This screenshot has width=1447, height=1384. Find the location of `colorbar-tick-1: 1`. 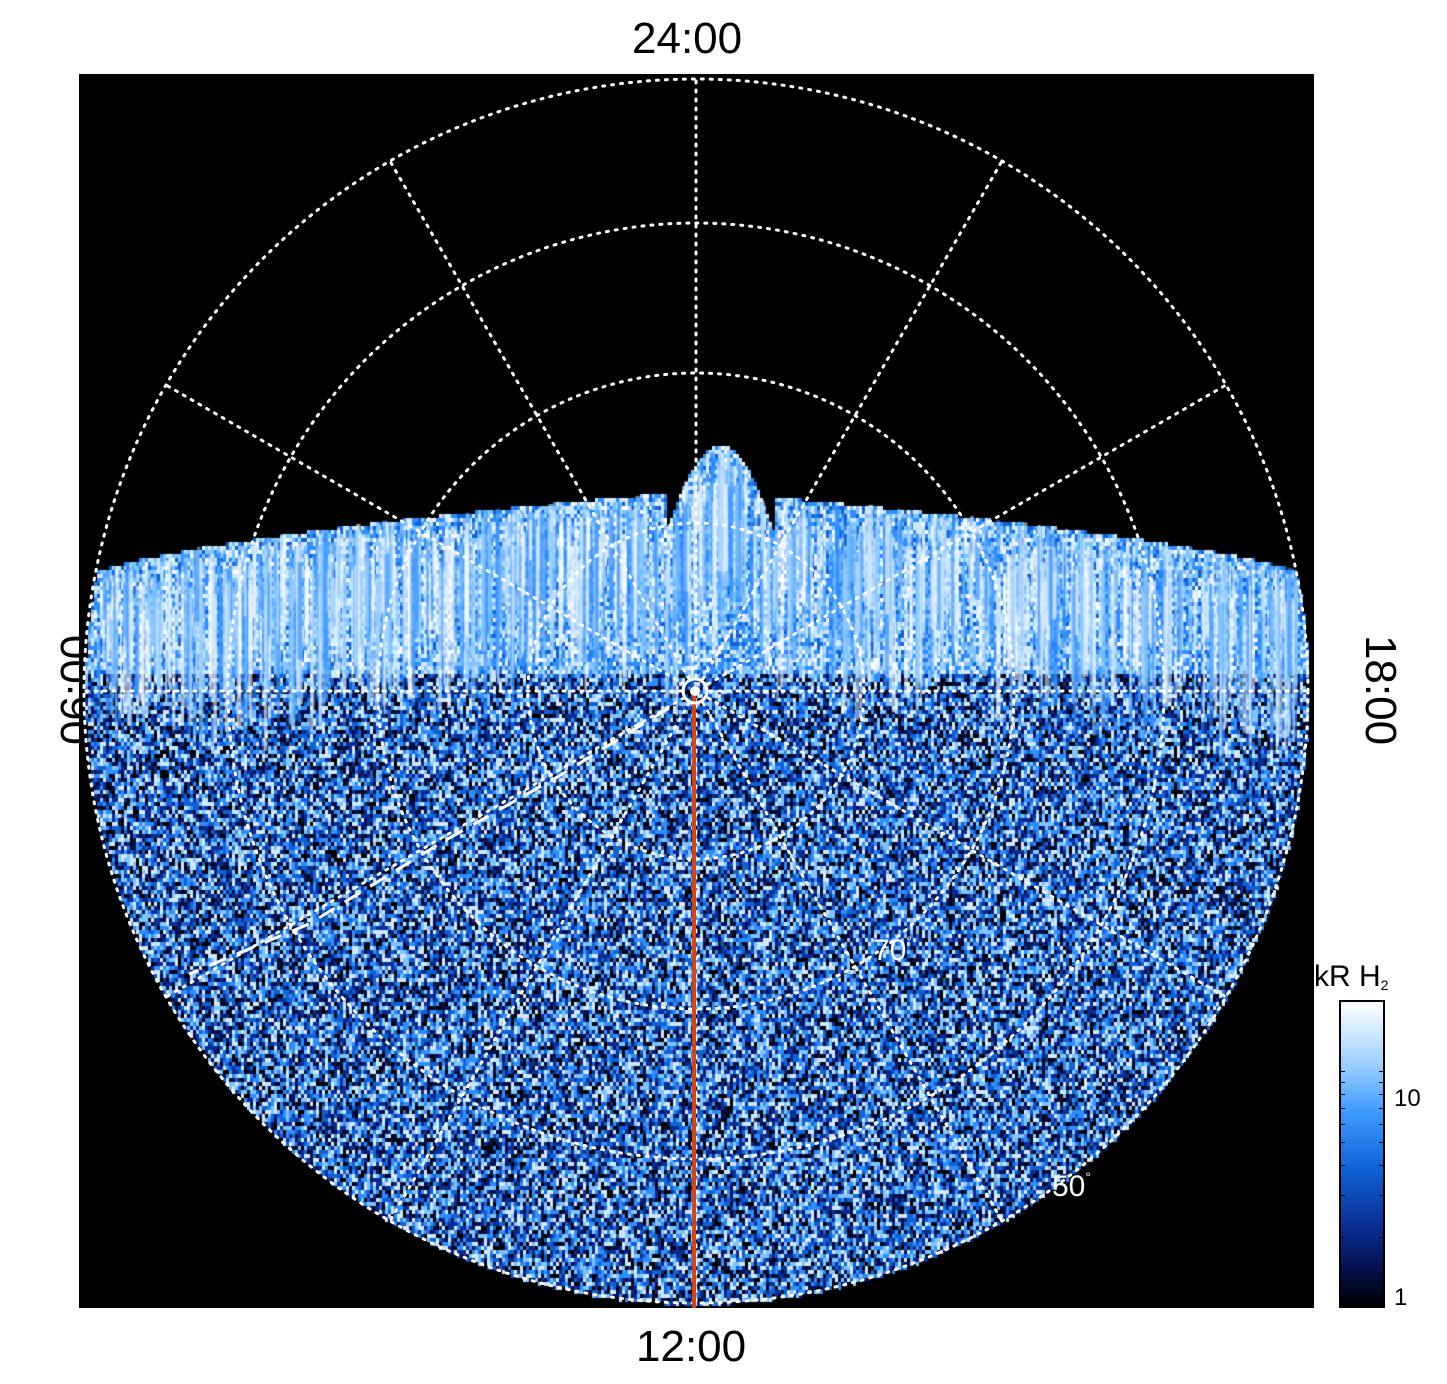

colorbar-tick-1: 1 is located at coordinates (1401, 1297).